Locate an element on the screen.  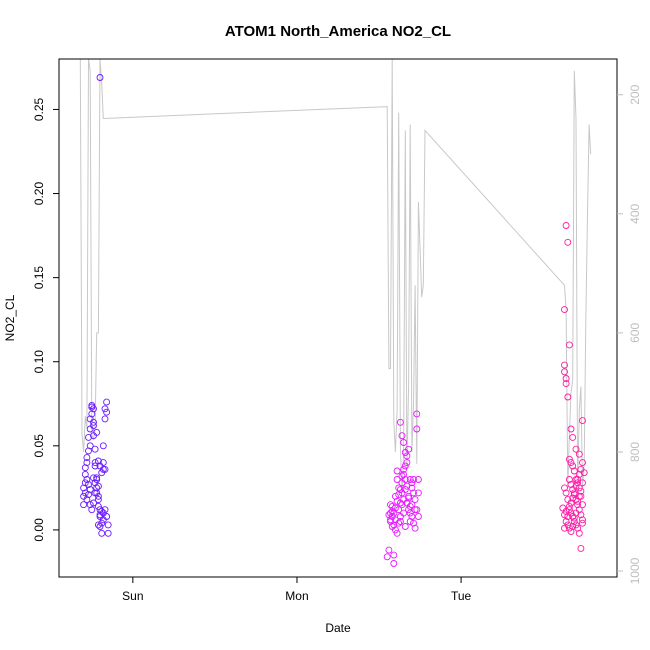
secondary-y-tick-label: 200 is located at coordinates (635, 94).